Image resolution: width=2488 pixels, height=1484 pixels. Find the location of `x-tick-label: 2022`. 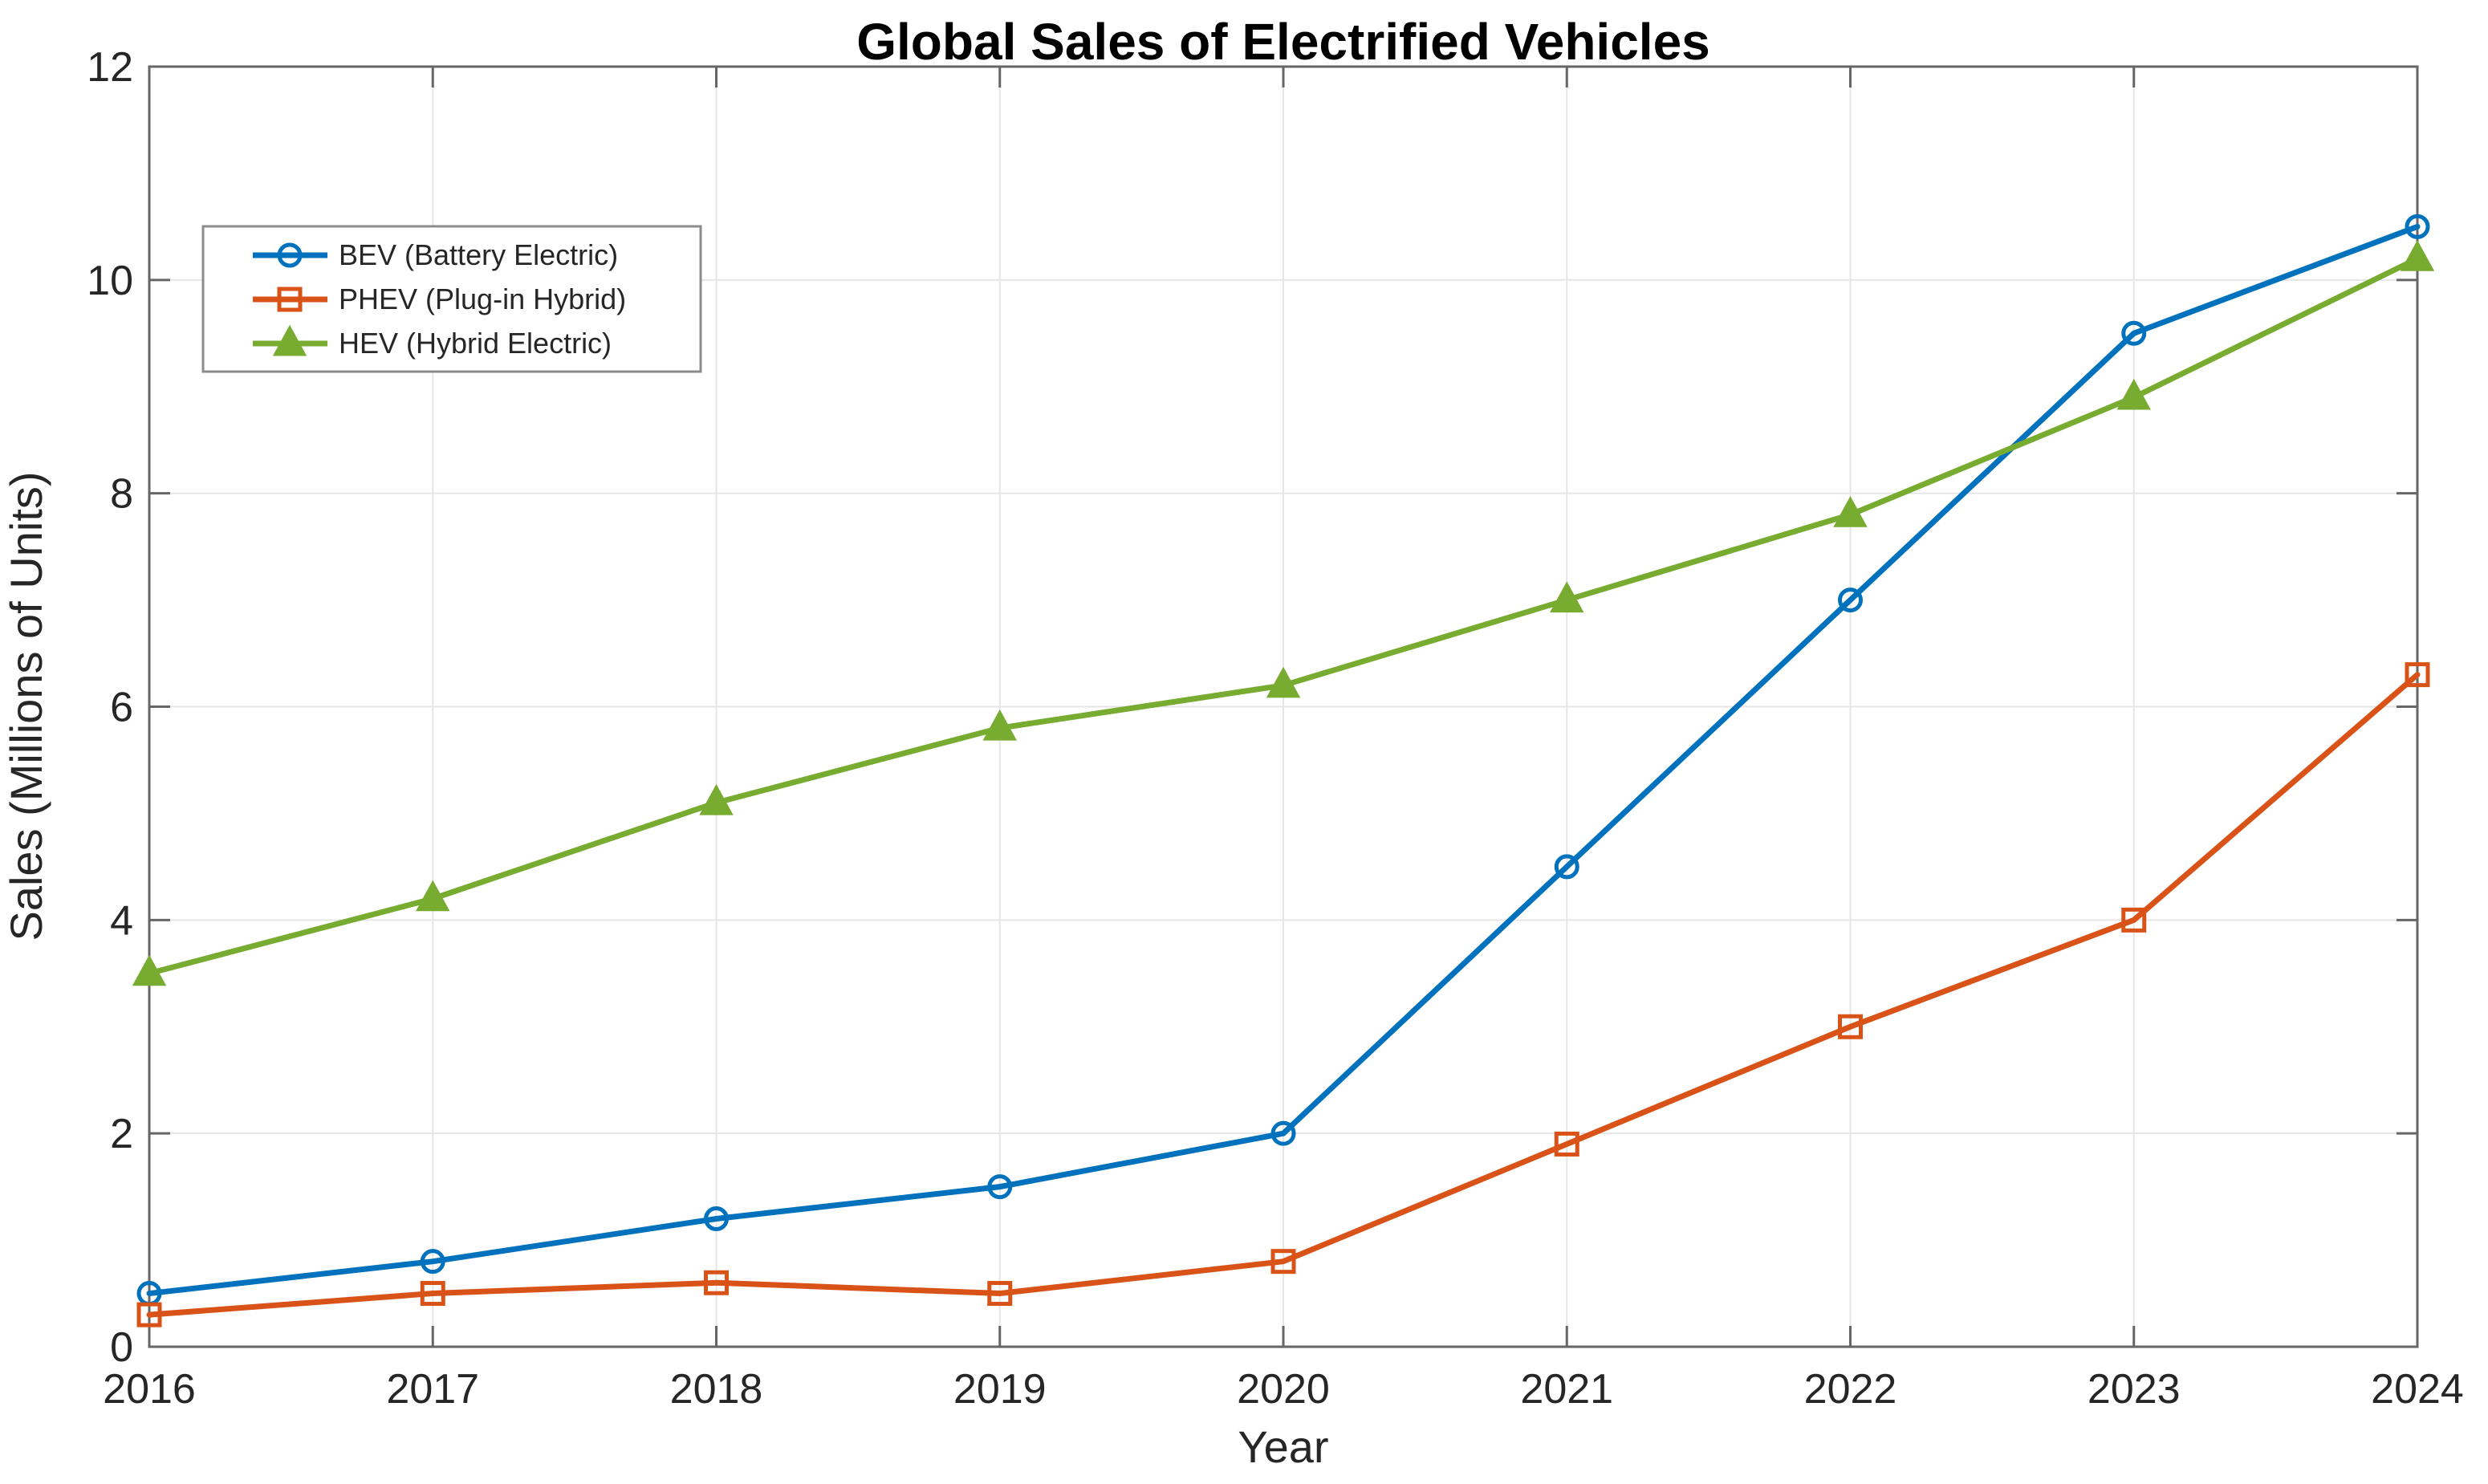

x-tick-label: 2022 is located at coordinates (1851, 1389).